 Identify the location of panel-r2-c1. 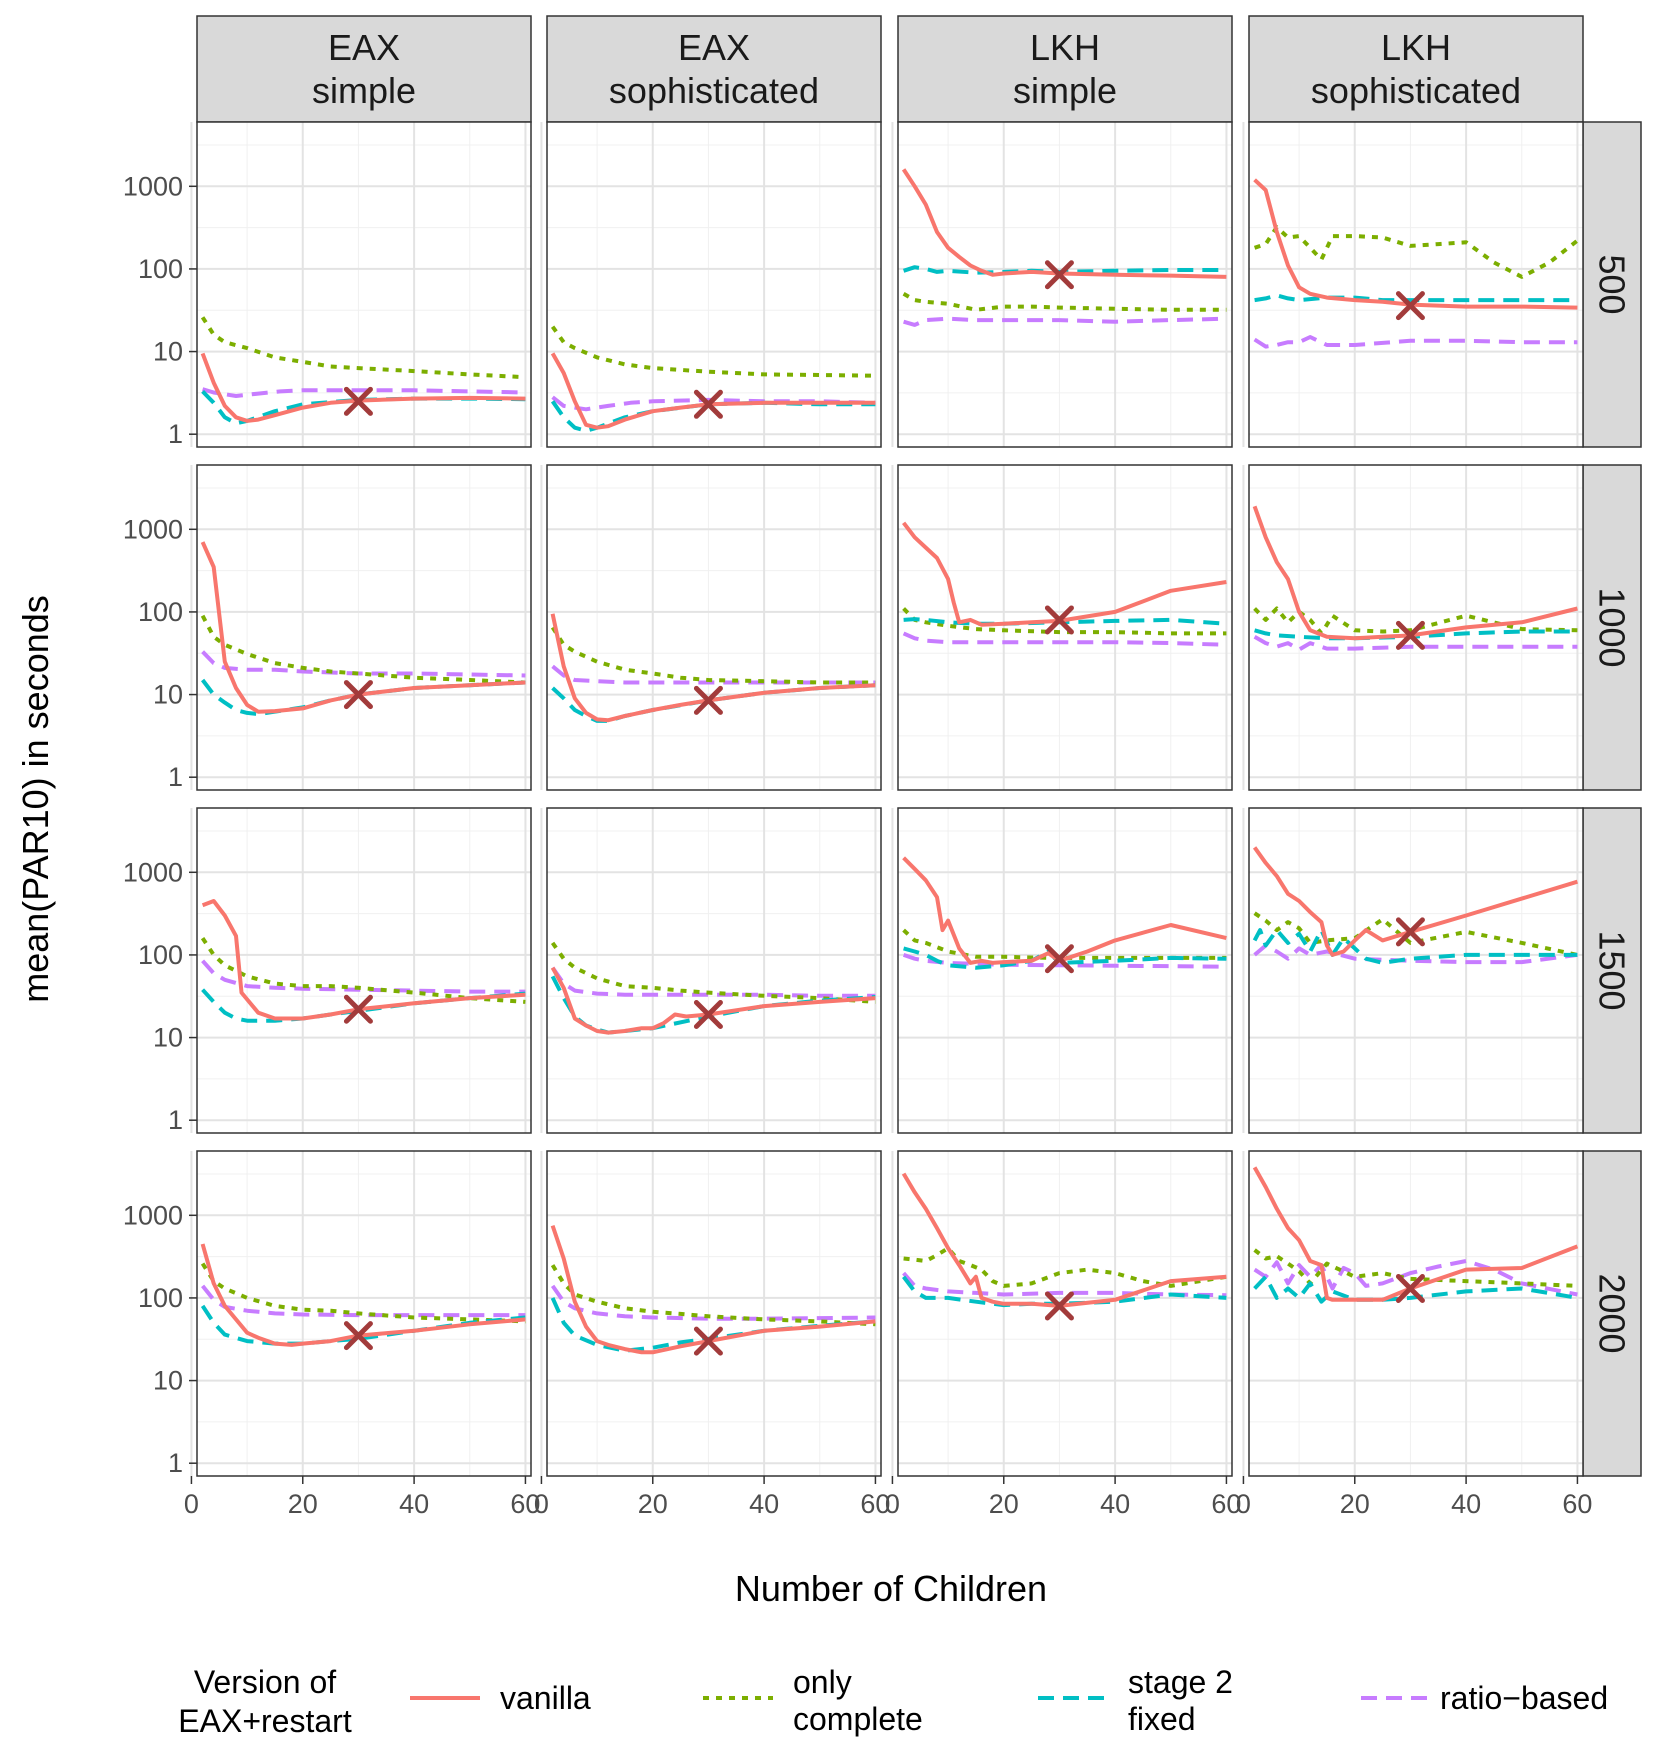
(711, 970).